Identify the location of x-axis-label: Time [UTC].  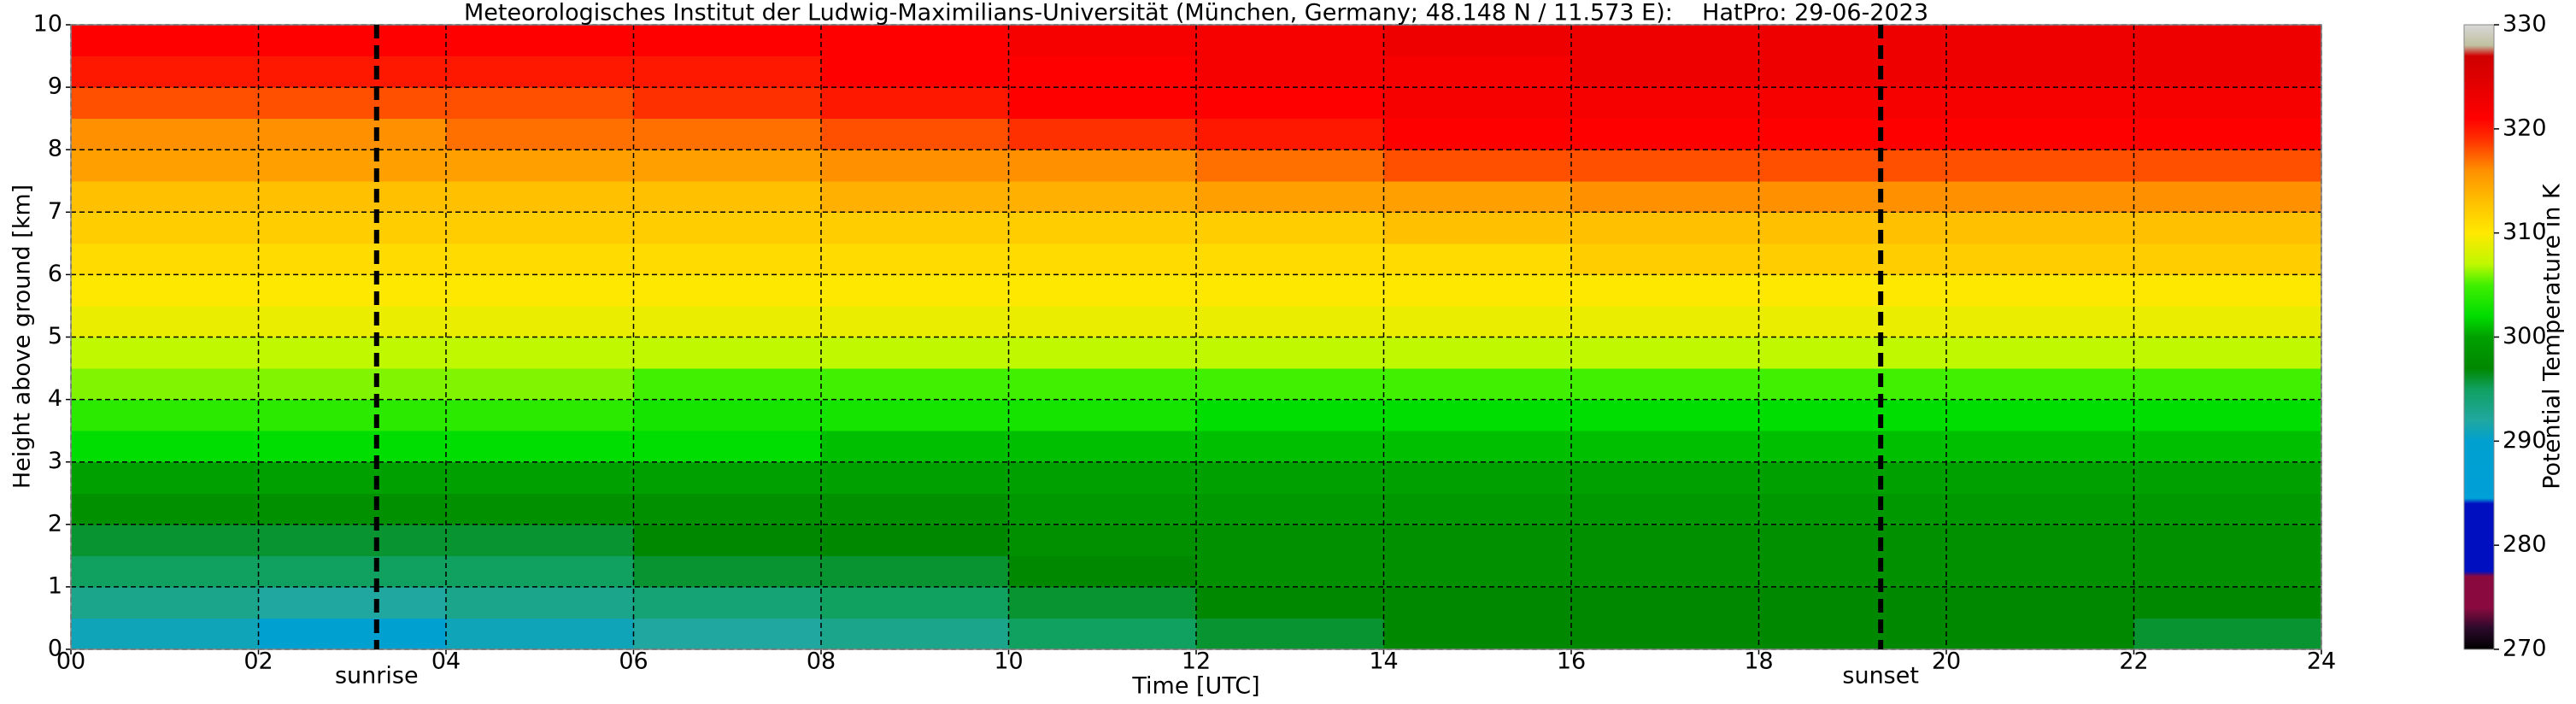
(1195, 686).